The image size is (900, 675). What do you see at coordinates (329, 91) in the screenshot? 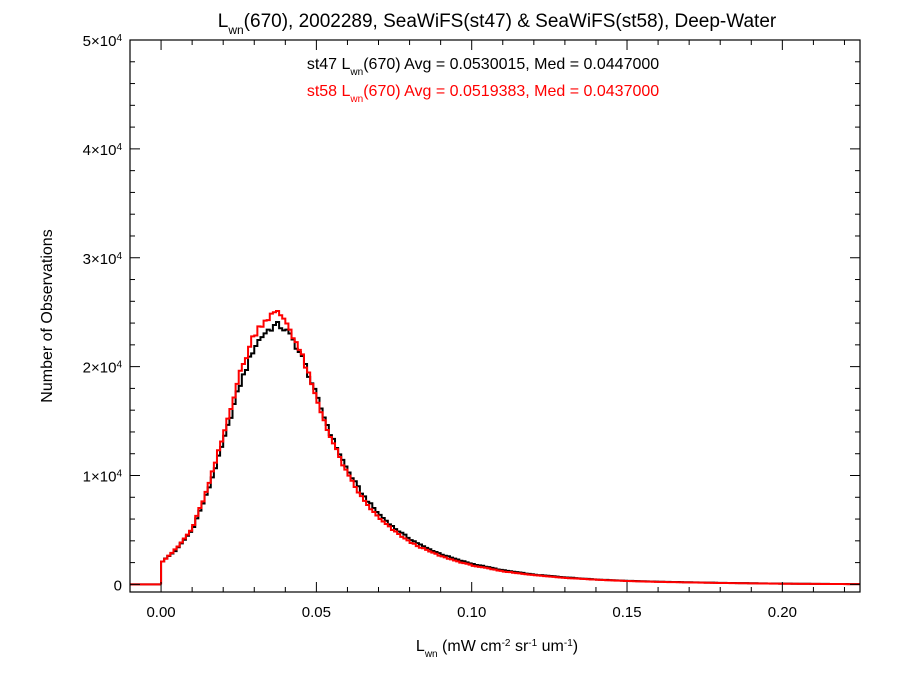
I see `annotation-st58-prefix: st58 L` at bounding box center [329, 91].